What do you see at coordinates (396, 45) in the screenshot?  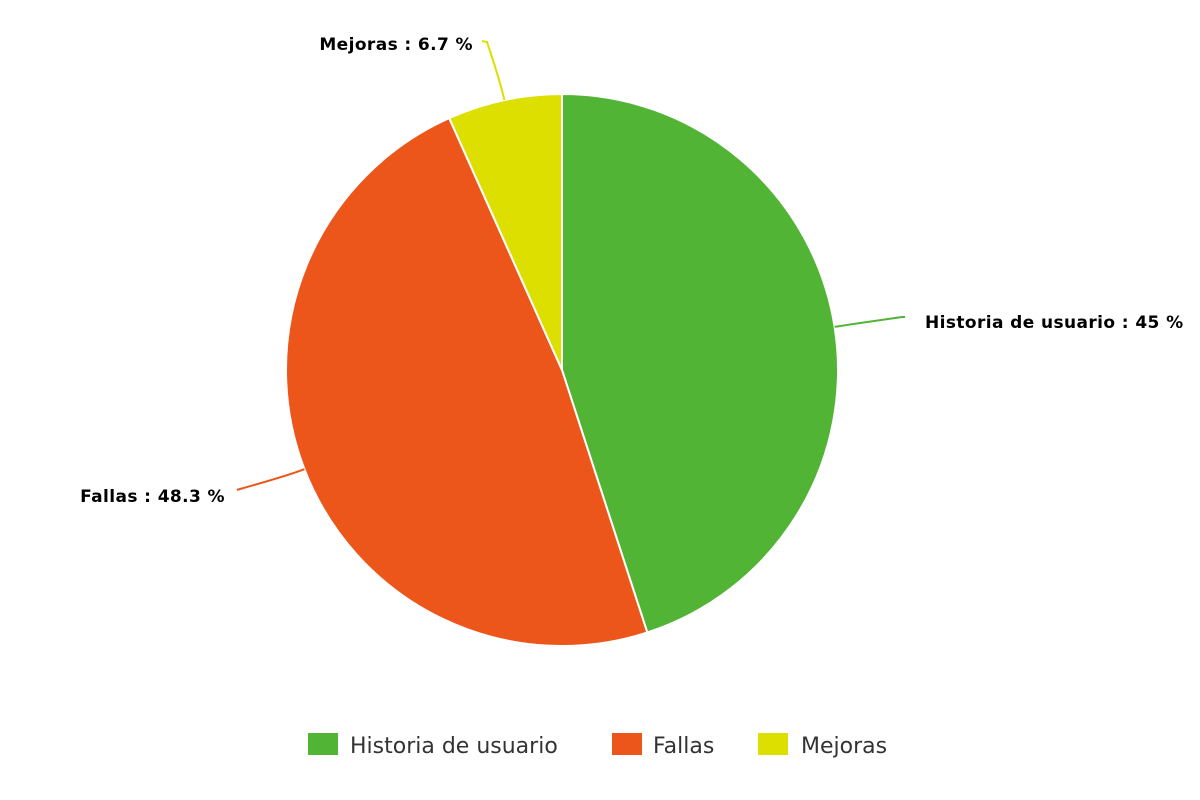 I see `data-label-mejoras: Mejoras : 6.7 %` at bounding box center [396, 45].